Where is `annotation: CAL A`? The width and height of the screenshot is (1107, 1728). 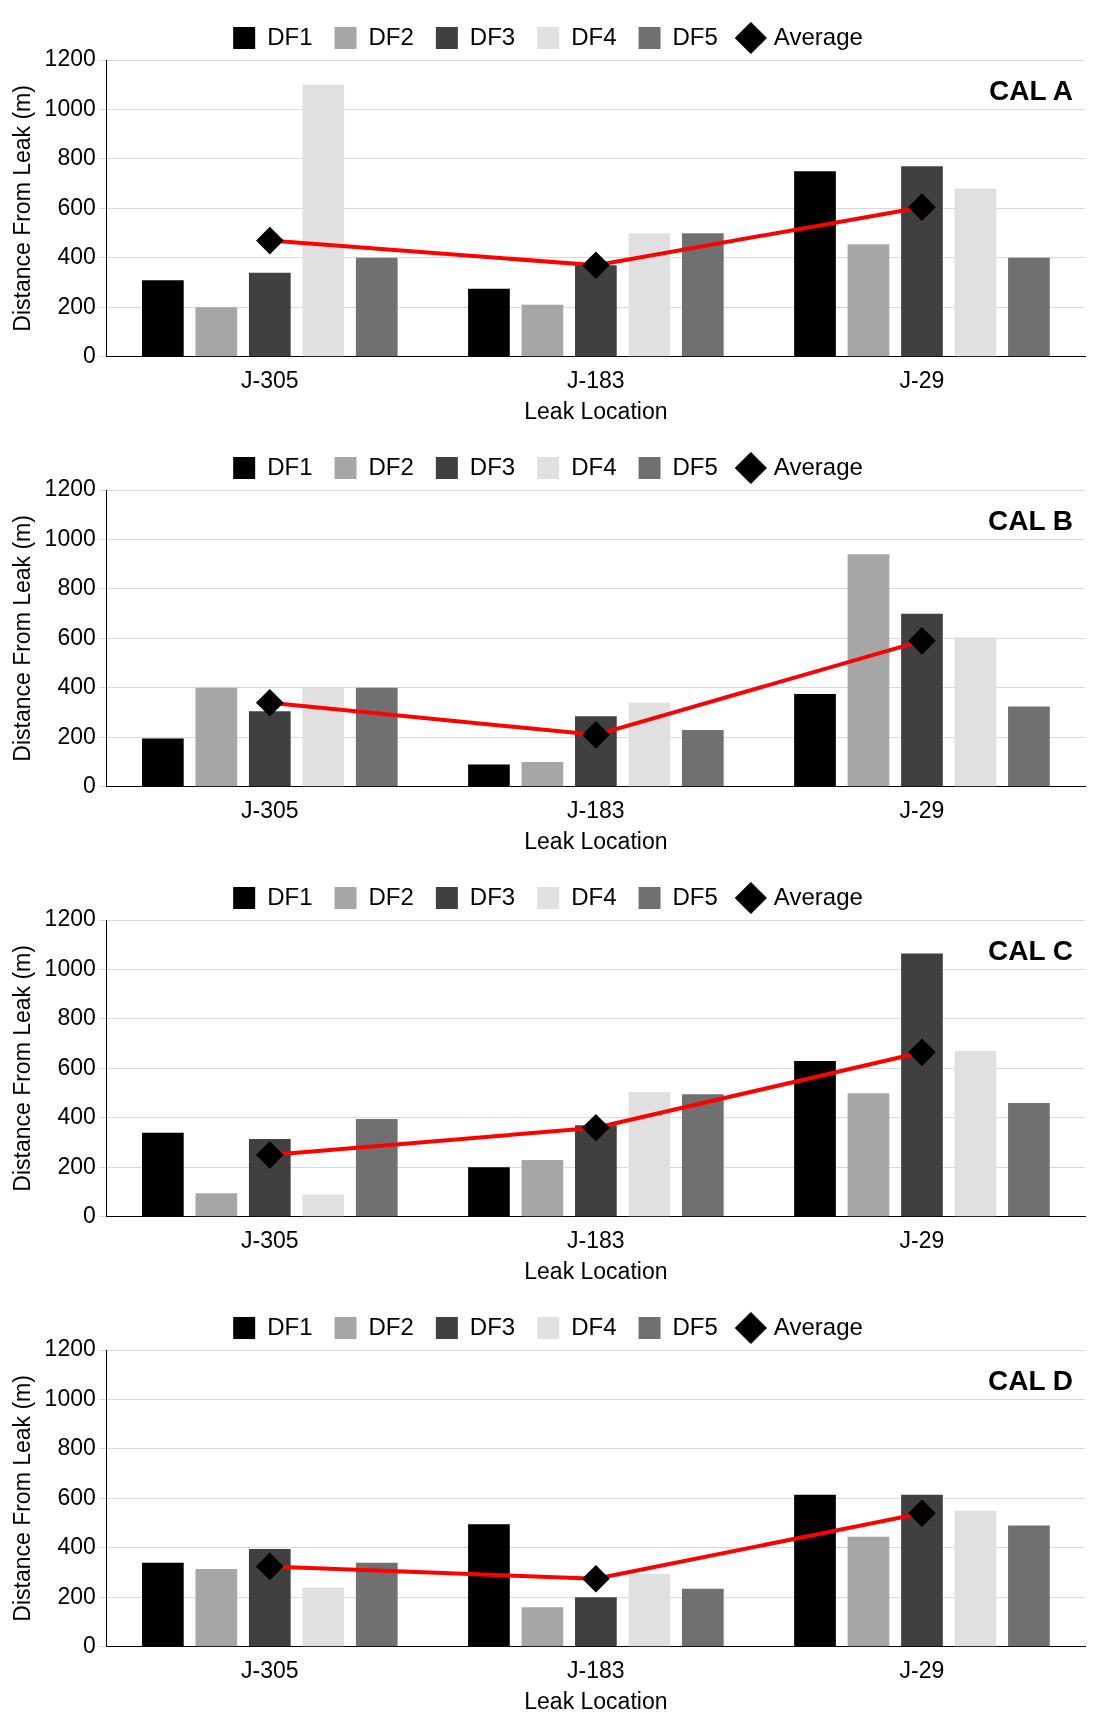
annotation: CAL A is located at coordinates (1031, 90).